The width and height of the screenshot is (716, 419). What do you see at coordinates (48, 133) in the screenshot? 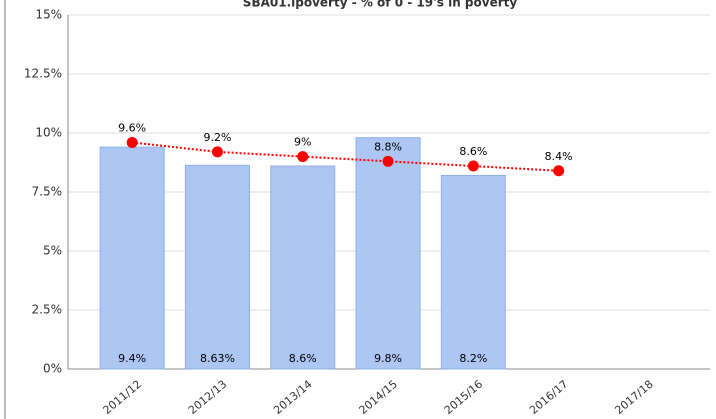
I see `y-tick-label: 10%` at bounding box center [48, 133].